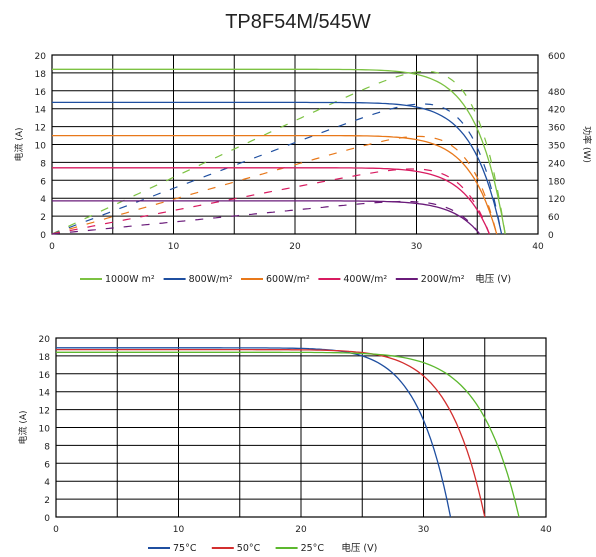 This screenshot has height=557, width=596. Describe the element at coordinates (556, 164) in the screenshot. I see `y2-tick-label: 240` at that location.